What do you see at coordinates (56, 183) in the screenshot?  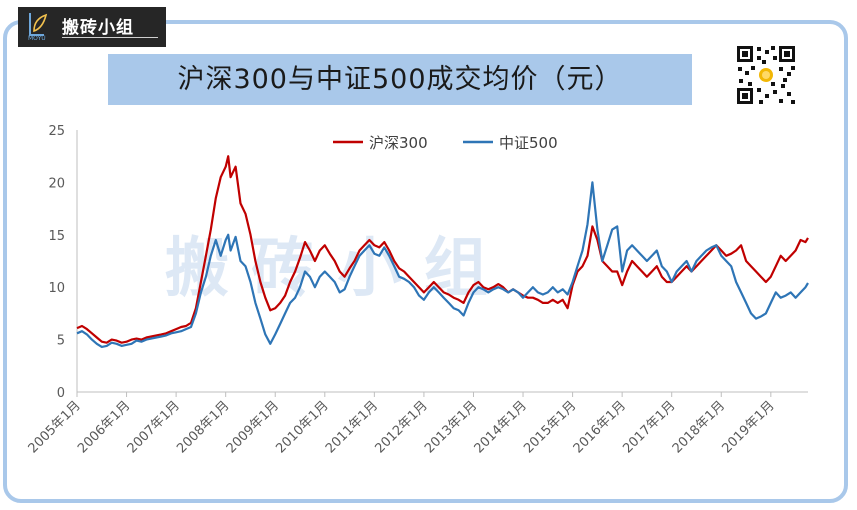 I see `y-tick-label: 20` at bounding box center [56, 183].